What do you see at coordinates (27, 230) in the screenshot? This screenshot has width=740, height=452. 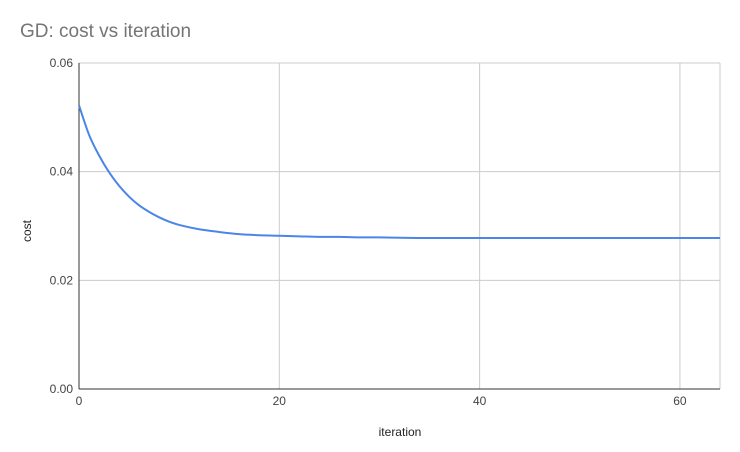 I see `y-axis-label: cost` at bounding box center [27, 230].